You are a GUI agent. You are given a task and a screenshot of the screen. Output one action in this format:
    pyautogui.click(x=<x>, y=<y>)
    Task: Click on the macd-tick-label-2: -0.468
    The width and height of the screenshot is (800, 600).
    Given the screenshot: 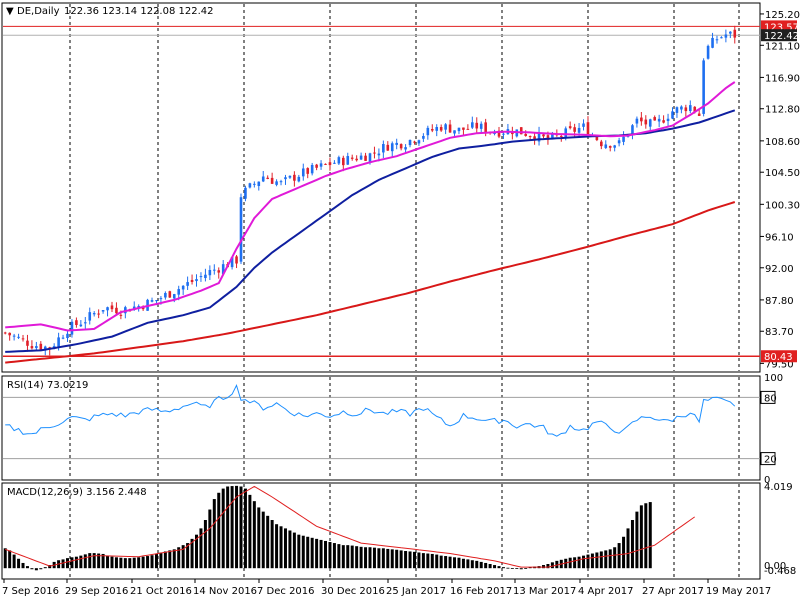 What is the action you would take?
    pyautogui.click(x=780, y=571)
    